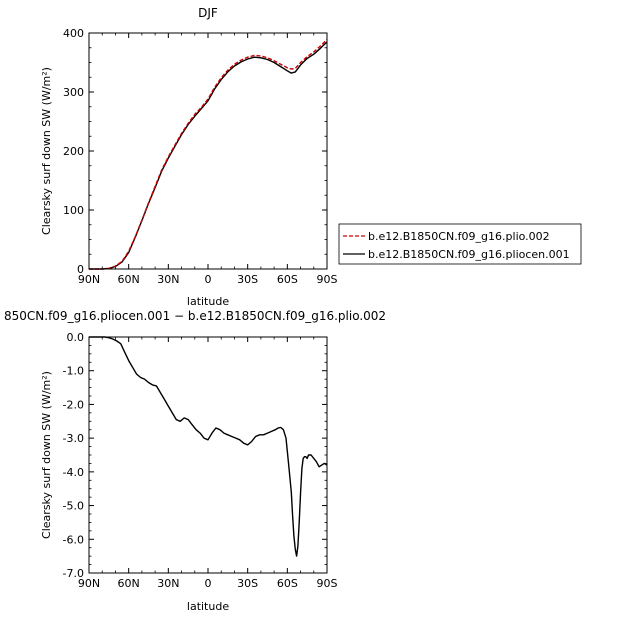 This screenshot has width=618, height=618. I want to click on bottom-y-tick-label: -6.0, so click(73, 539).